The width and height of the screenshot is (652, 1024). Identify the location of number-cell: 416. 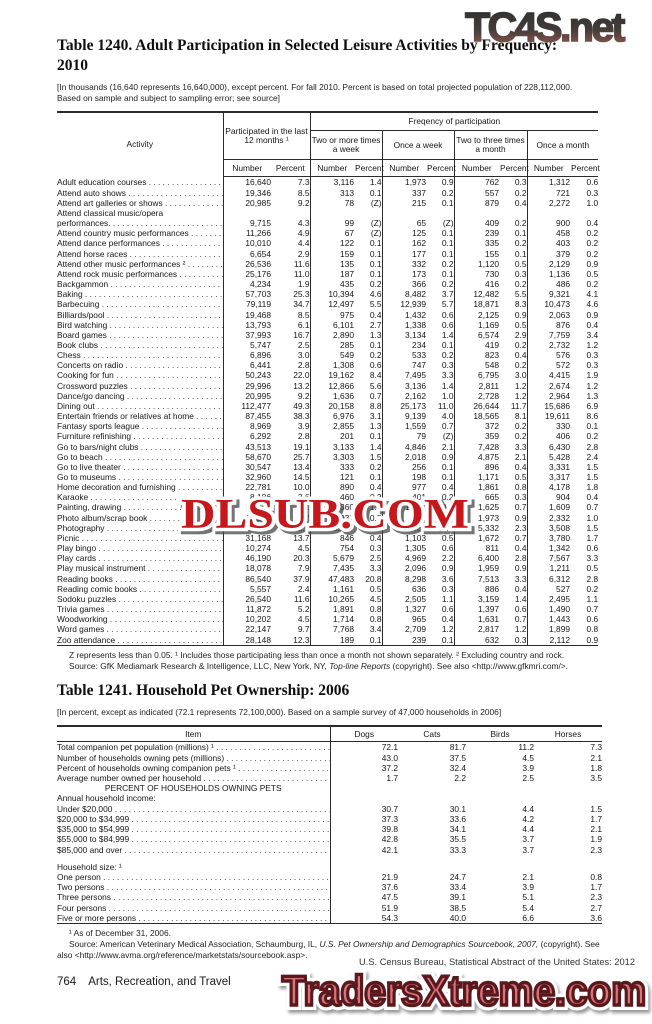
(476, 284).